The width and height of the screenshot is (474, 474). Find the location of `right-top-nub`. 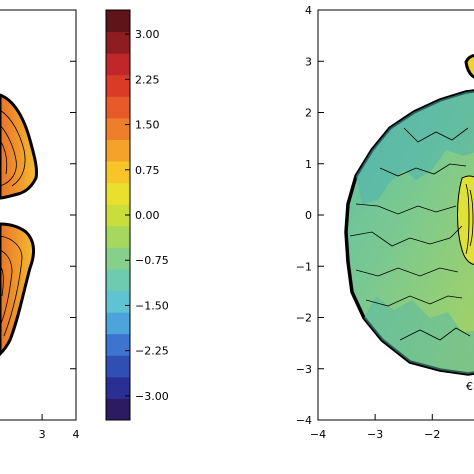

right-top-nub is located at coordinates (469, 66).